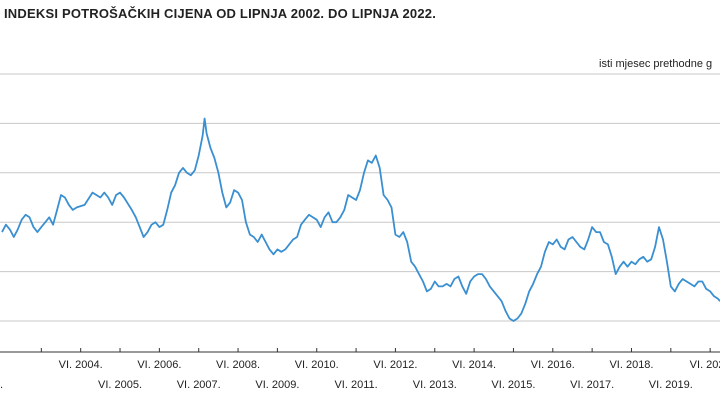 The height and width of the screenshot is (405, 720). Describe the element at coordinates (671, 385) in the screenshot. I see `x-tick-label: VI. 2019.` at that location.